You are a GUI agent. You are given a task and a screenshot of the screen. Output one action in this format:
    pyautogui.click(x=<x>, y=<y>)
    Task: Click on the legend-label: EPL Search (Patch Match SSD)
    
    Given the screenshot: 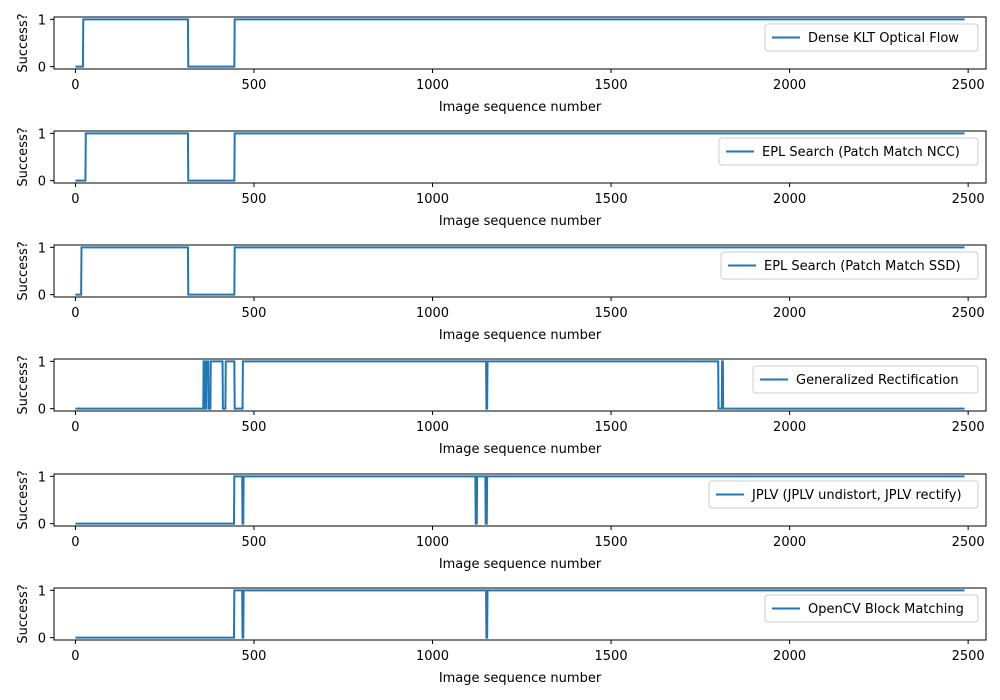 What is the action you would take?
    pyautogui.click(x=862, y=266)
    